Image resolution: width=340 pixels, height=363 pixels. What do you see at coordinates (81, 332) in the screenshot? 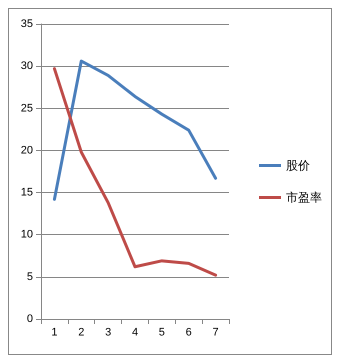
I see `x-tick-label: 2` at bounding box center [81, 332].